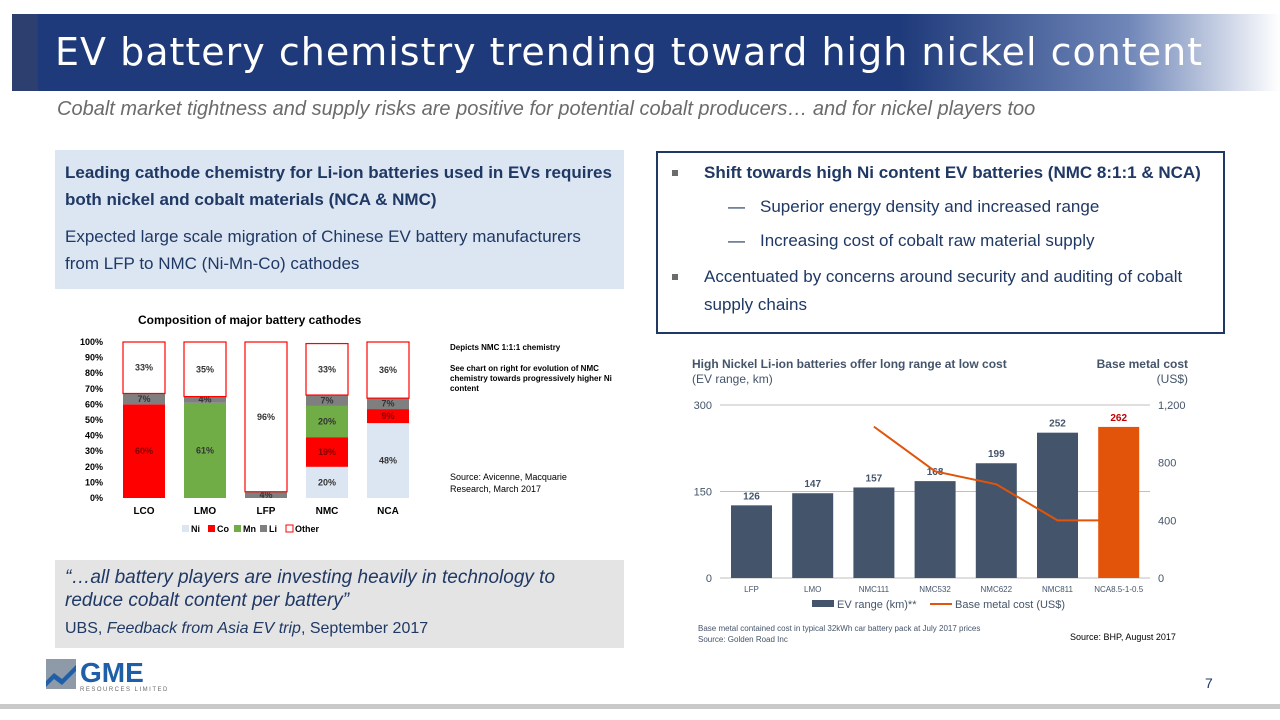 This screenshot has width=1280, height=720. Describe the element at coordinates (640, 706) in the screenshot. I see `bottom-rule` at that location.